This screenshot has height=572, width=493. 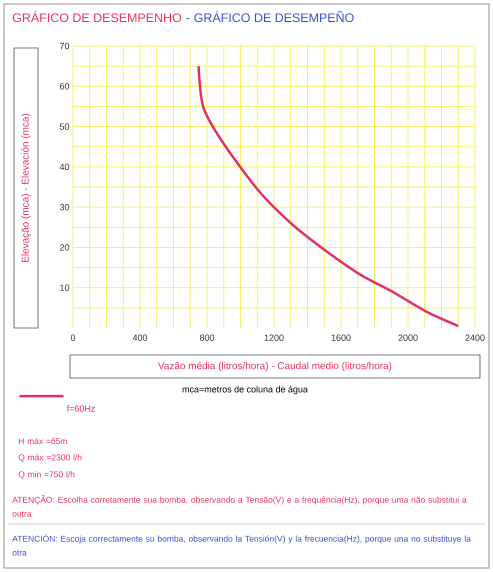 What do you see at coordinates (341, 337) in the screenshot?
I see `x-tick-label: 1600` at bounding box center [341, 337].